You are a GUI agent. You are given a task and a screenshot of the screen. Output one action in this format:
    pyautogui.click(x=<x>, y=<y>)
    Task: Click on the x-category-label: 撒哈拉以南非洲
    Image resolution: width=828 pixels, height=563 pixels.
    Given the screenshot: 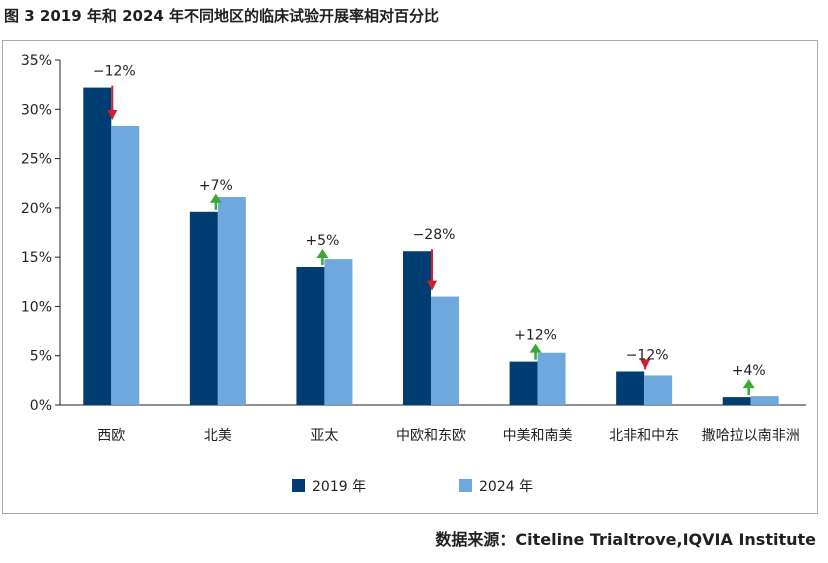 What is the action you would take?
    pyautogui.click(x=751, y=436)
    